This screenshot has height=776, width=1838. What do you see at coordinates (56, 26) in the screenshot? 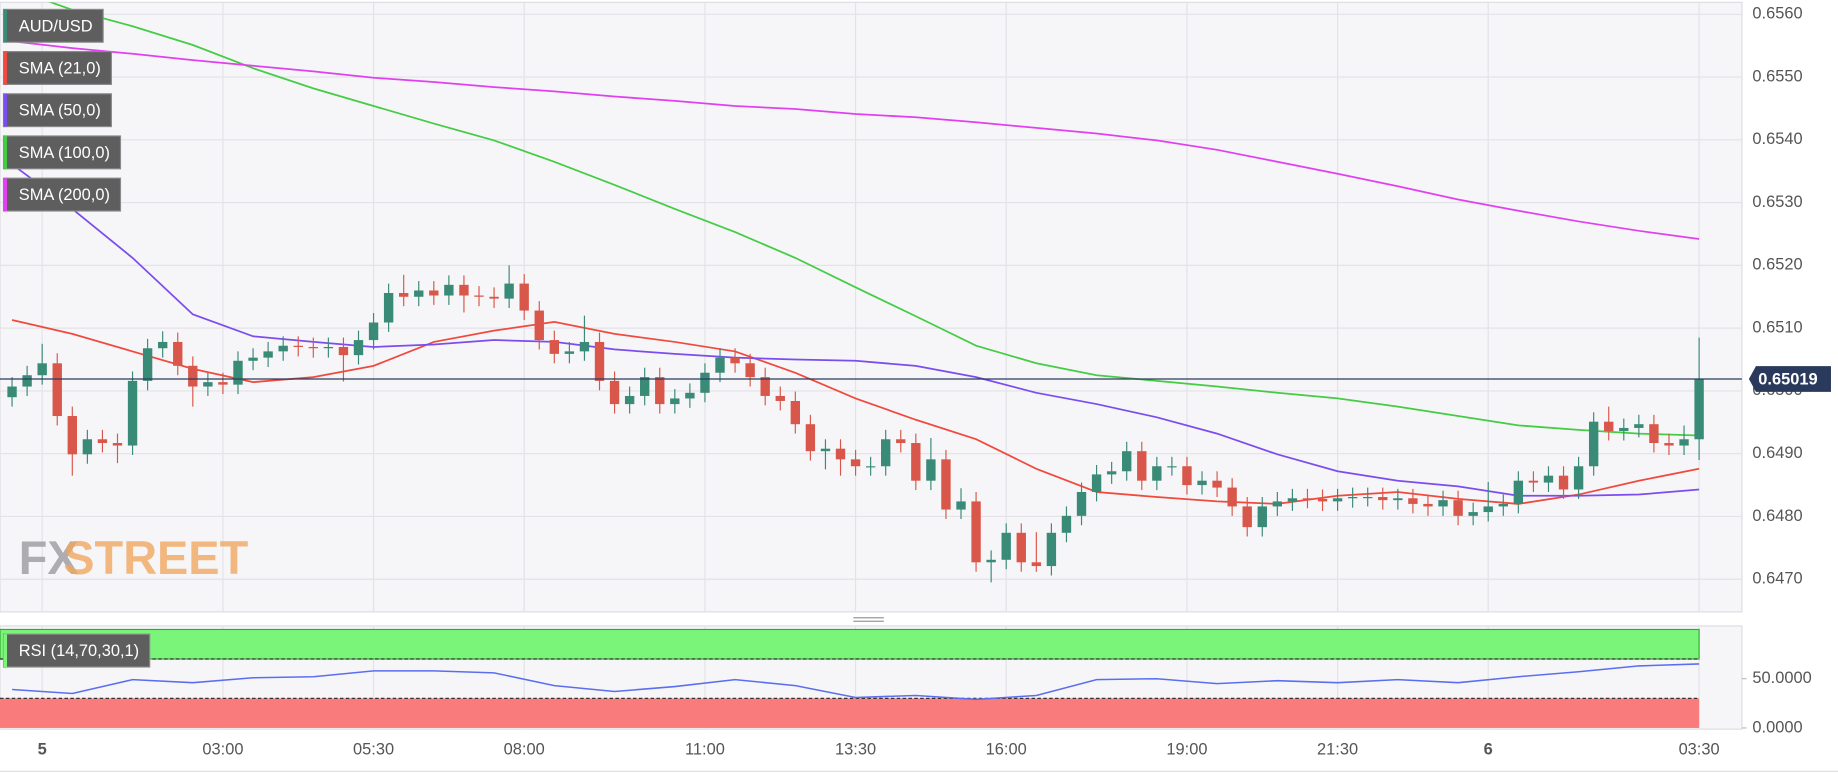
I see `legend-label: AUD/USD` at bounding box center [56, 26].